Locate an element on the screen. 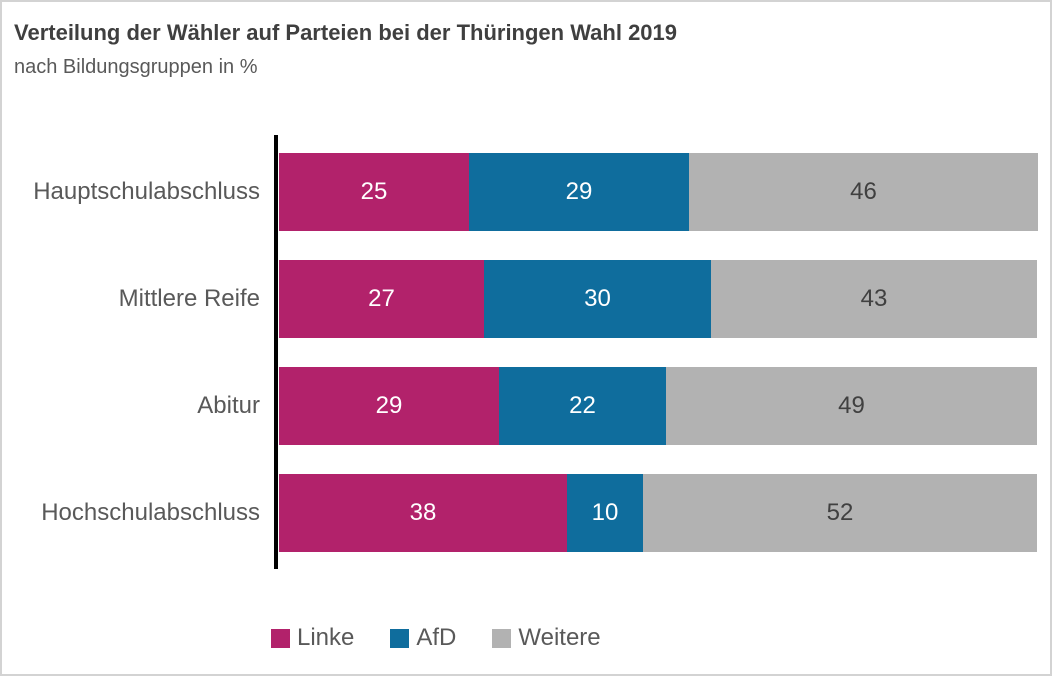  legend: Linke AfD Weitere is located at coordinates (436, 638).